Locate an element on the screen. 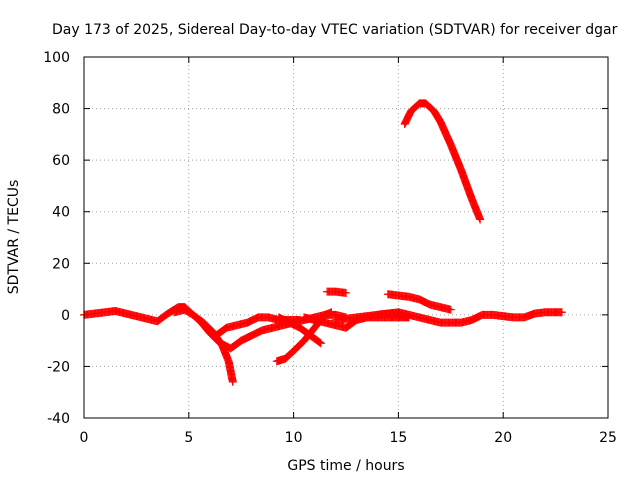  y-tick-label: 0 is located at coordinates (65, 316).